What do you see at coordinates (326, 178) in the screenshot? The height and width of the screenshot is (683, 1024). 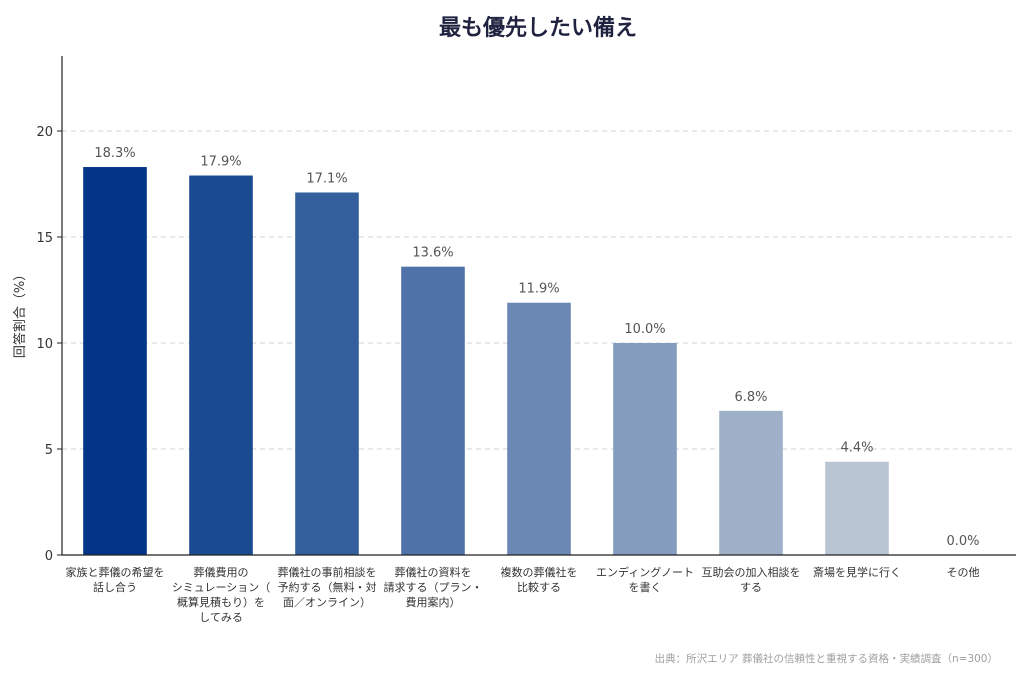 I see `data-label: 17.1%` at bounding box center [326, 178].